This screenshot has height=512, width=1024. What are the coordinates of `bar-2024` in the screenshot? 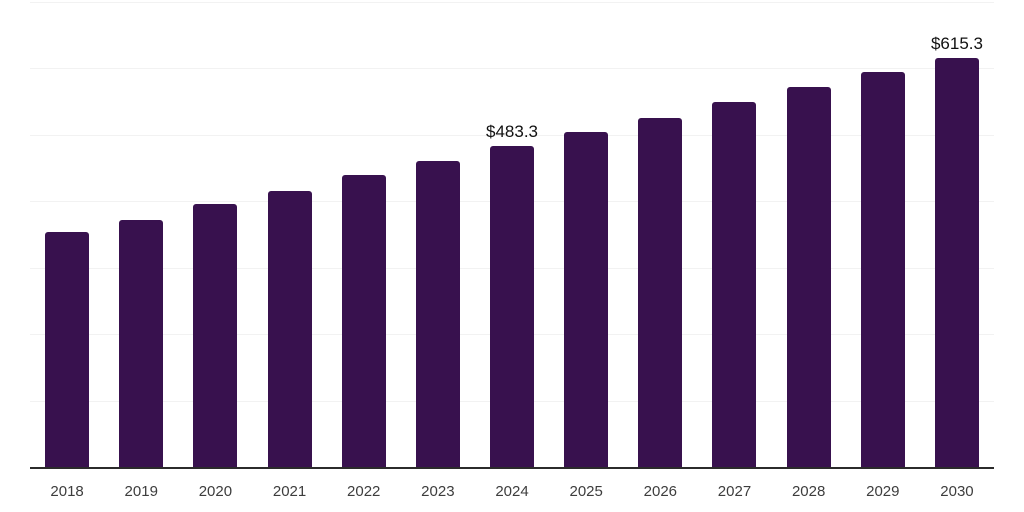 It's located at (512, 306).